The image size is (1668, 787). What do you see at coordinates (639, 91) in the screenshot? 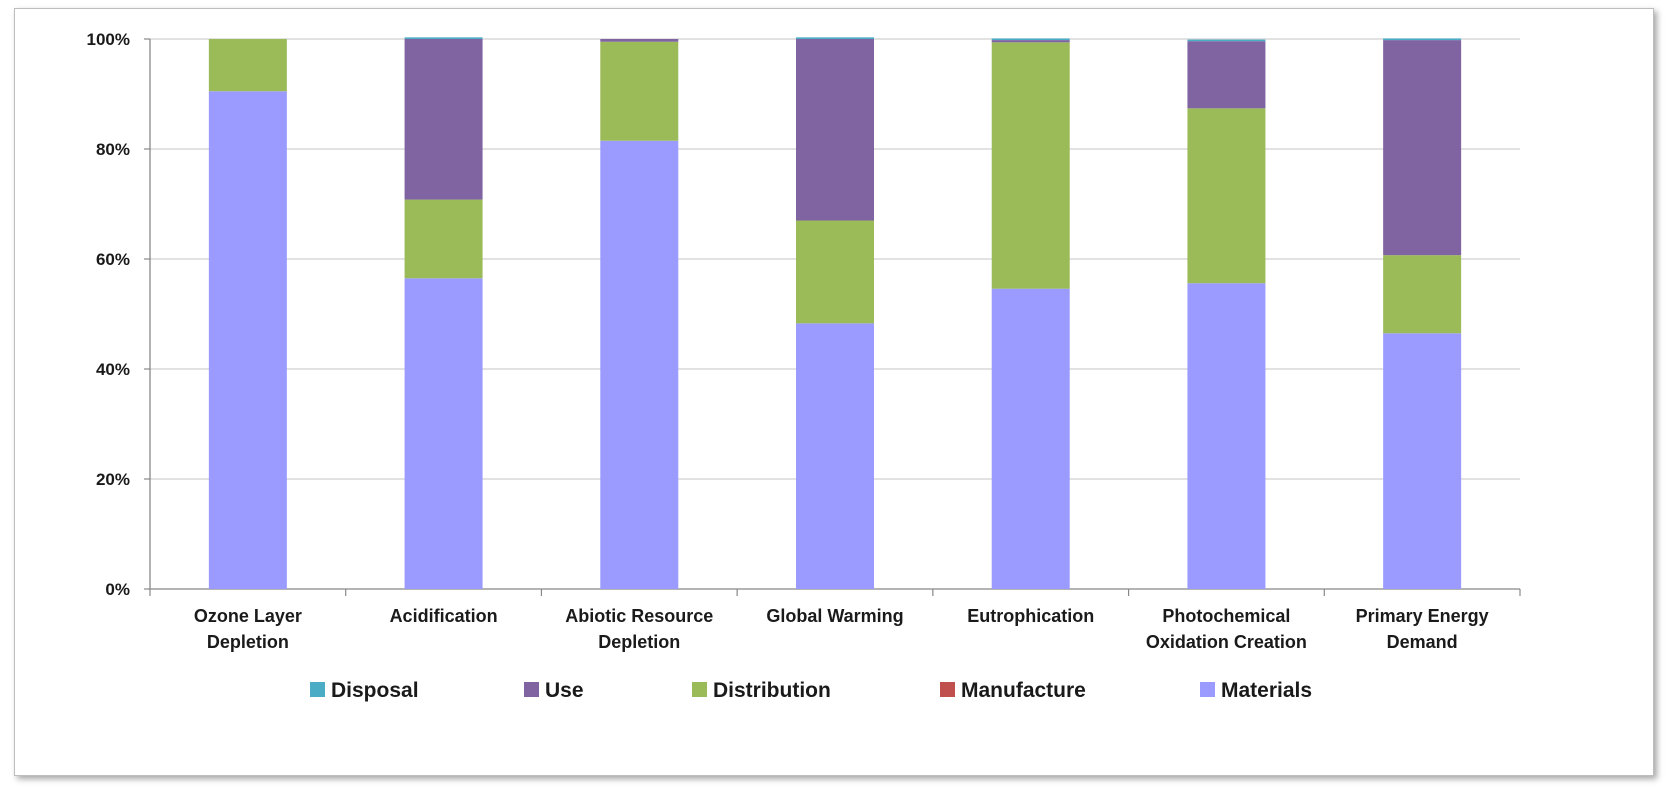
I see `bar-distribution-abiotic-resource-depletion` at bounding box center [639, 91].